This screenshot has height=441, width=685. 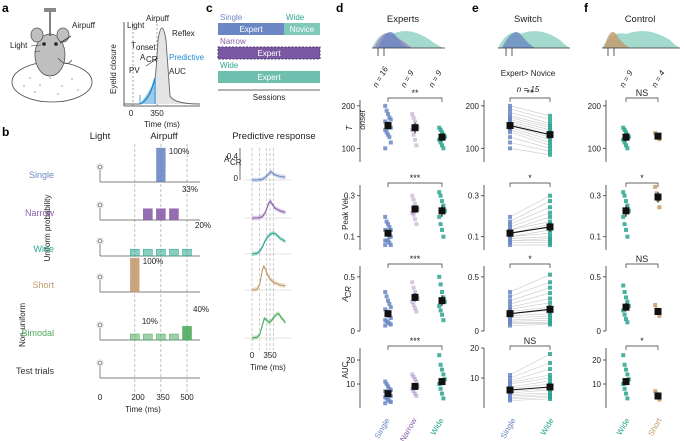 I want to click on d-mini-distribution, so click(x=408, y=43).